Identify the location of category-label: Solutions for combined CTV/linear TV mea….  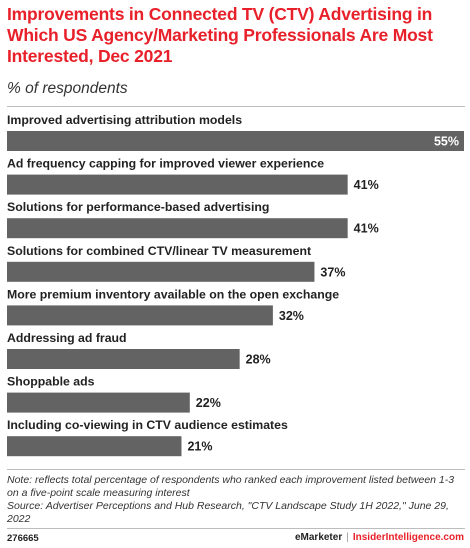
(159, 251).